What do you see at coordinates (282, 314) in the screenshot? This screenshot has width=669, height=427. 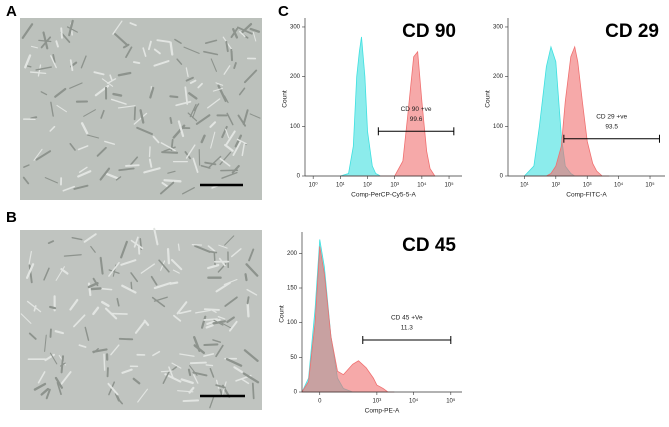 I see `y-axis-label: Count` at bounding box center [282, 314].